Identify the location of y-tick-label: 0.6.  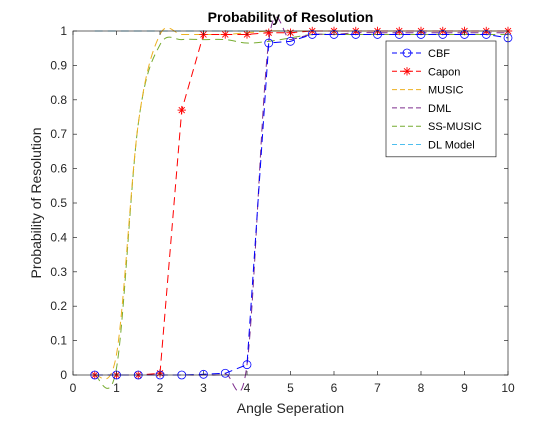
(58, 169).